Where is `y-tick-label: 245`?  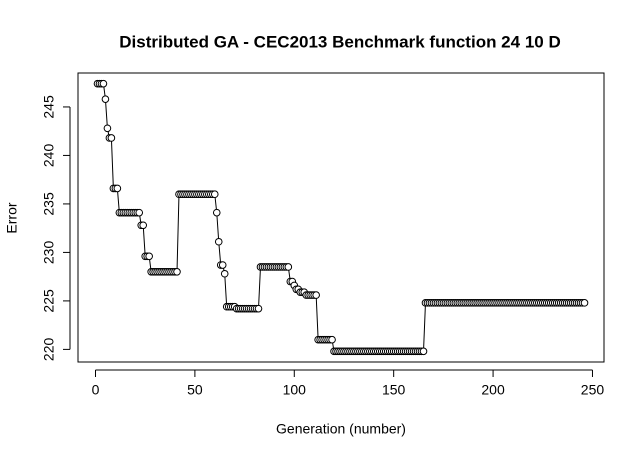
y-tick-label: 245 is located at coordinates (49, 107).